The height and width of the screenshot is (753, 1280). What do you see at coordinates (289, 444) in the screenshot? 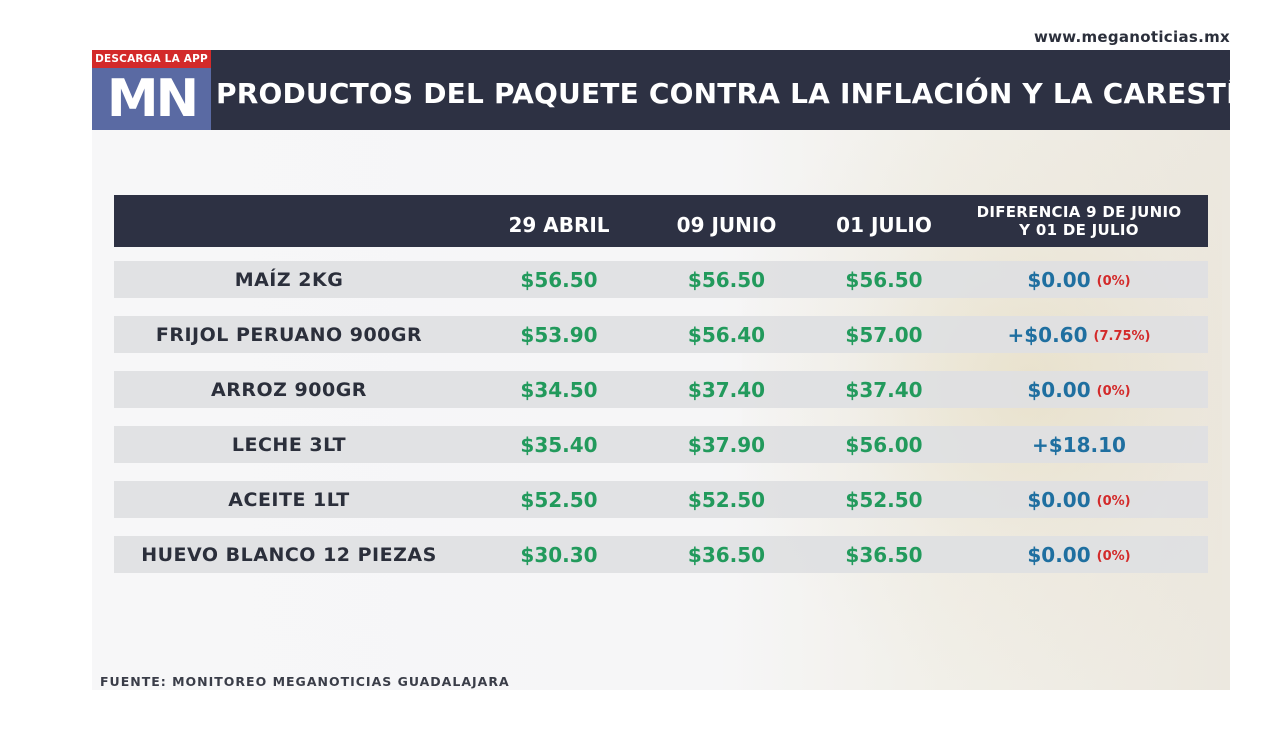
I see `product-name: LECHE 3LT` at bounding box center [289, 444].